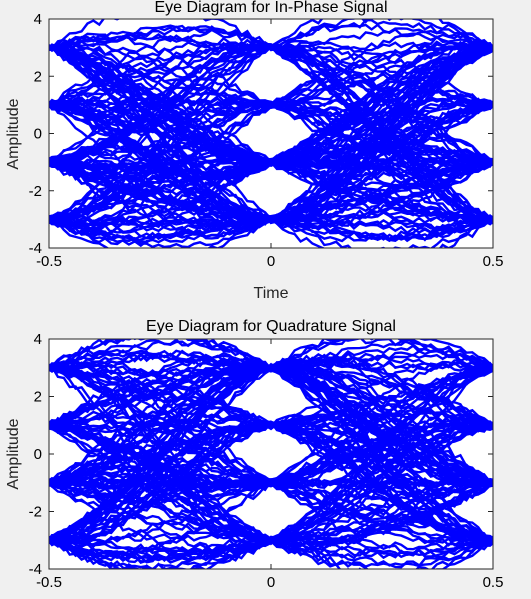 This screenshot has width=531, height=599. Describe the element at coordinates (271, 8) in the screenshot. I see `chart-title: Eye Diagram for In-Phase Signal` at that location.